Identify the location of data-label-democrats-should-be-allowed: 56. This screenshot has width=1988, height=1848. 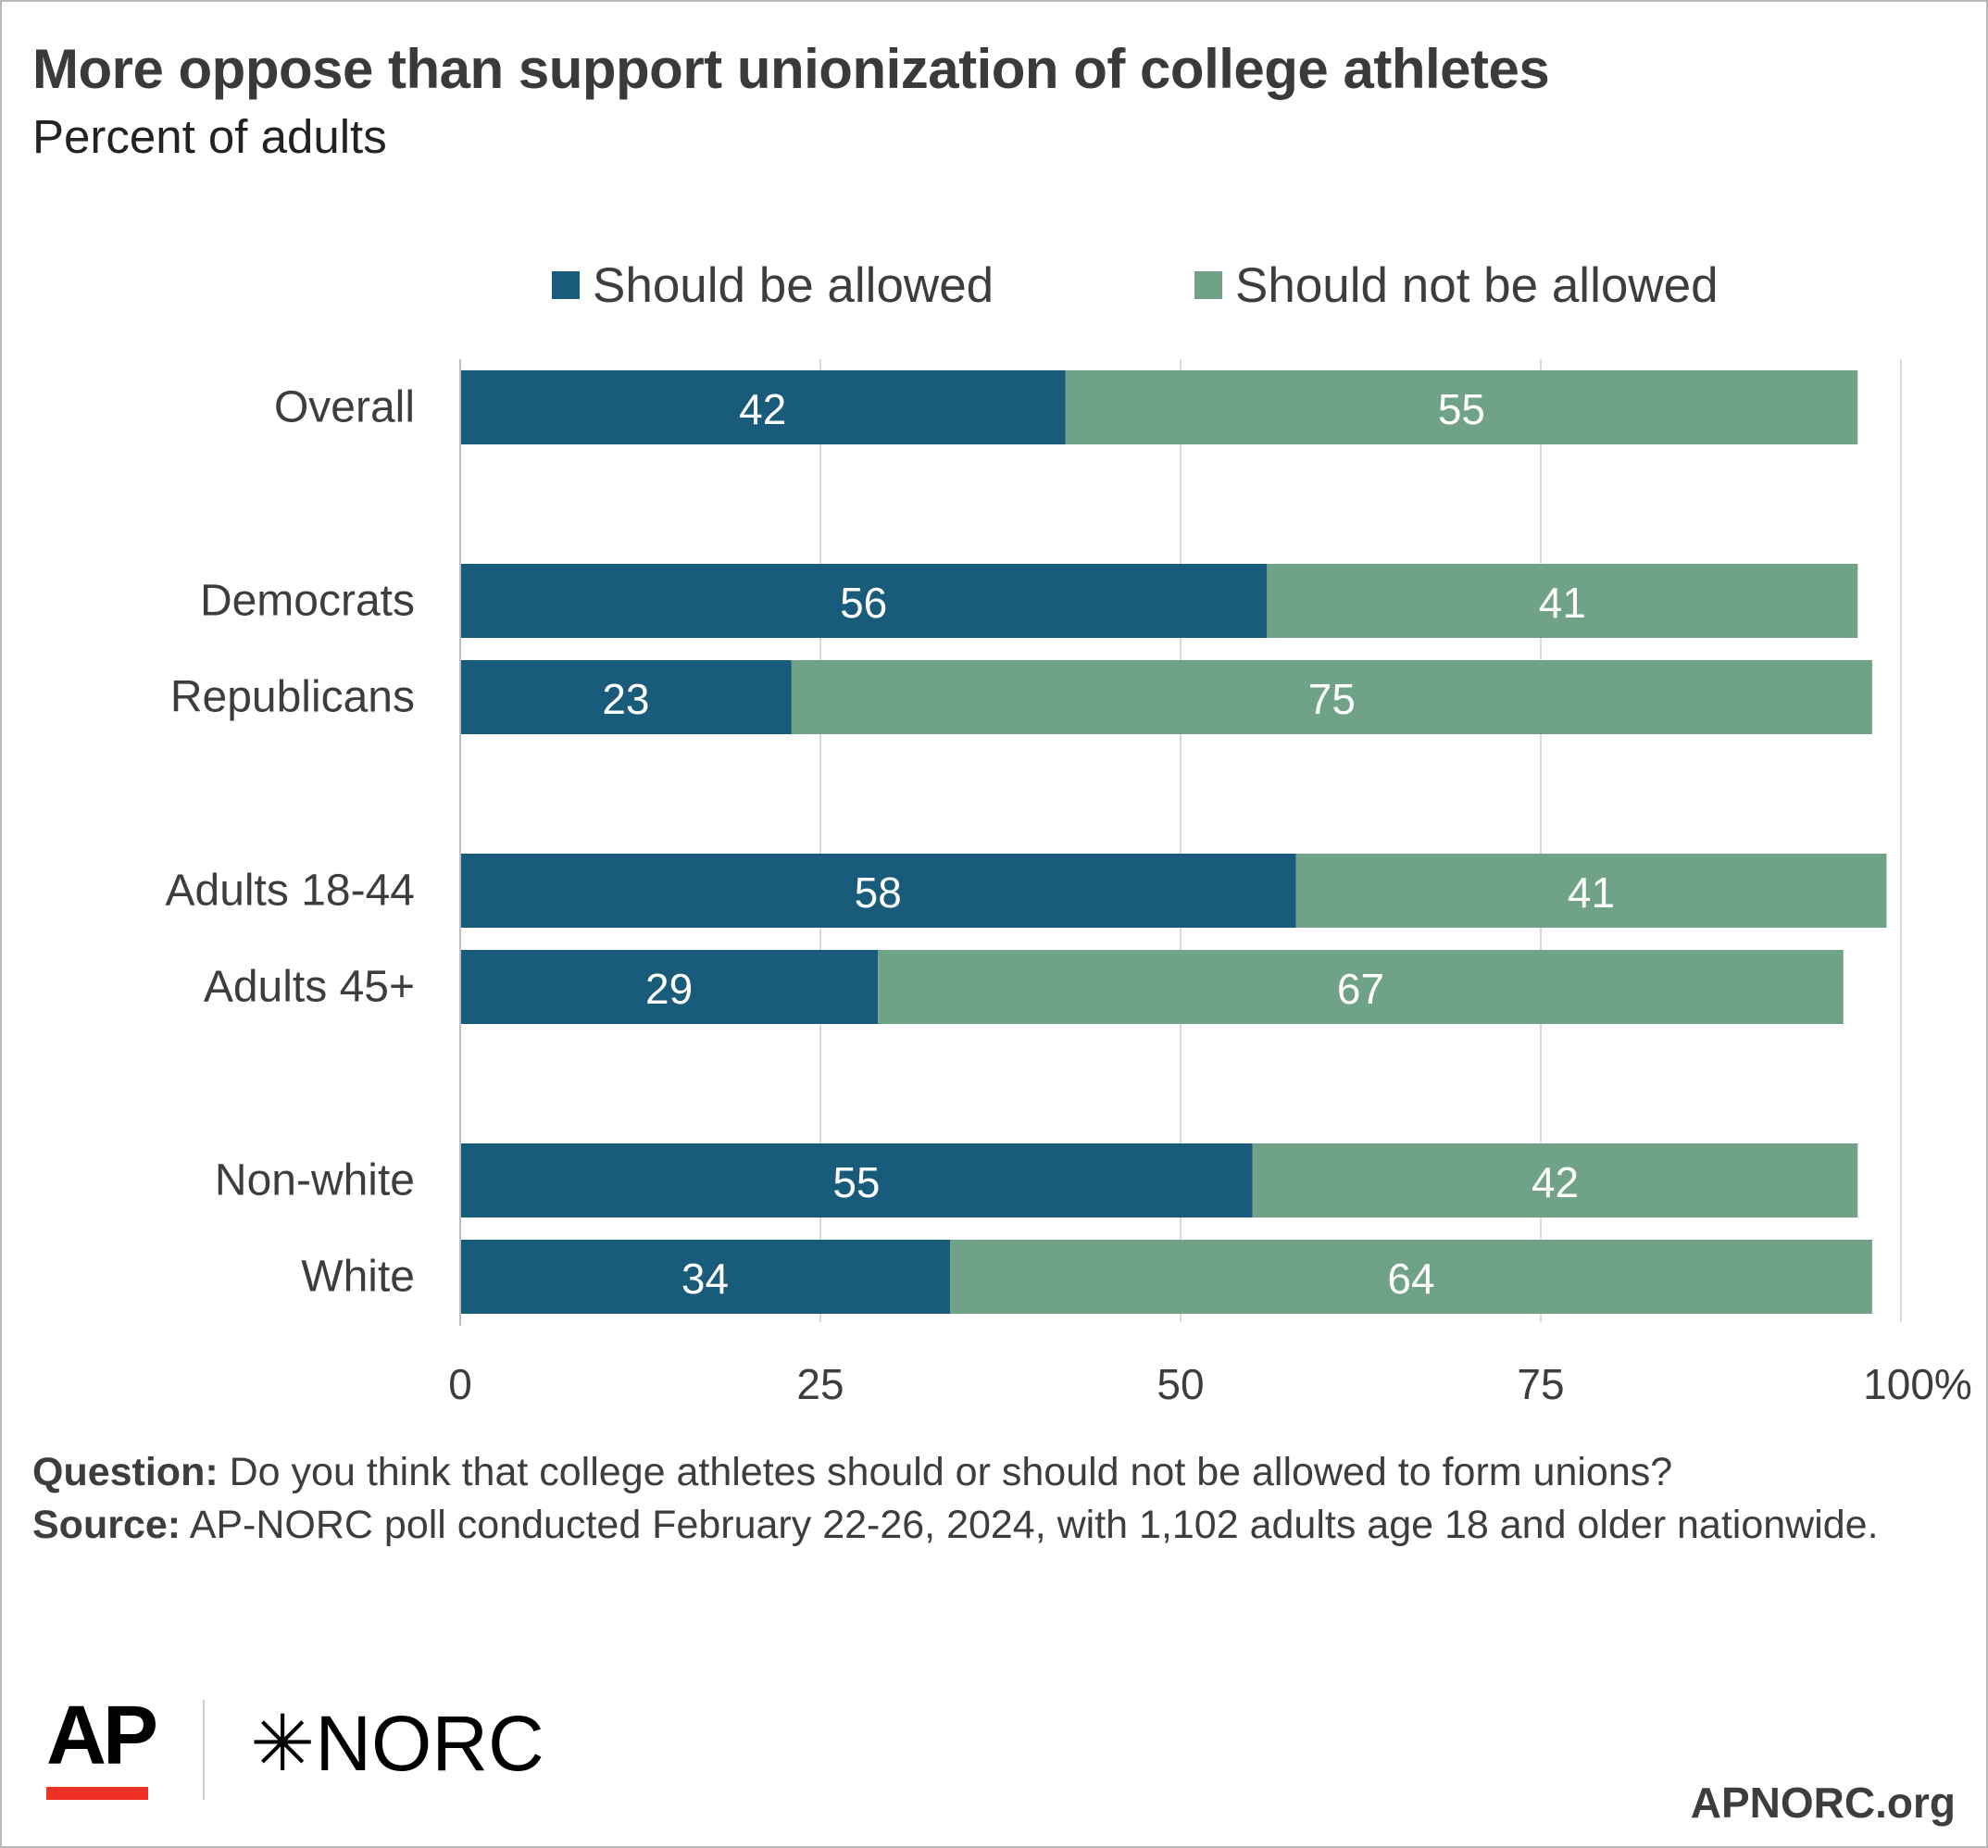
(863, 603).